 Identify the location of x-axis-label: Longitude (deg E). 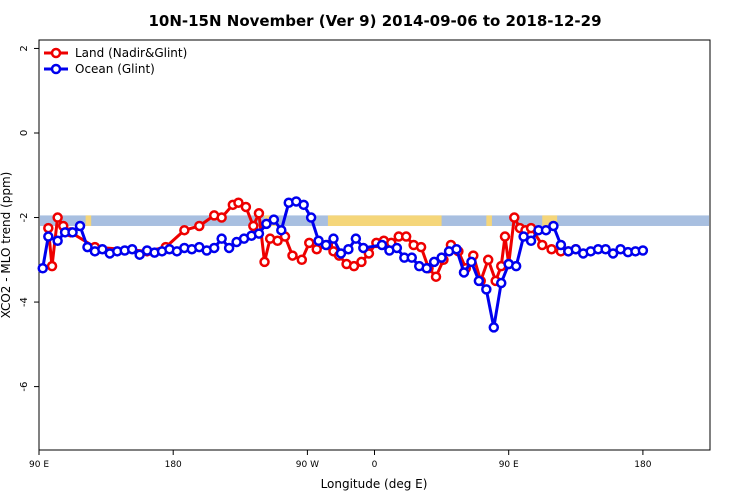
(374, 484).